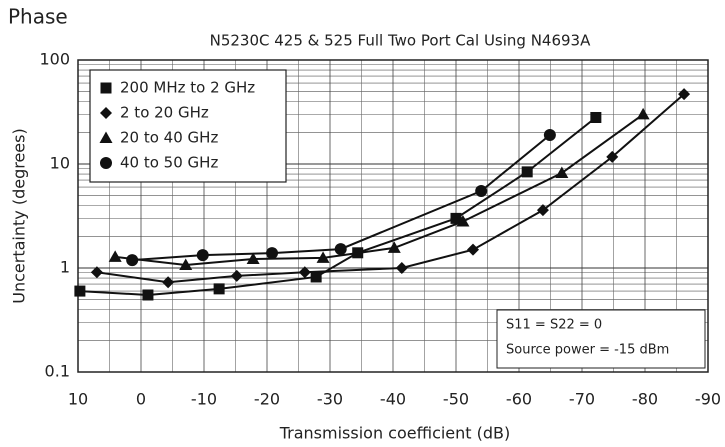 Image resolution: width=725 pixels, height=447 pixels. I want to click on x-tick-label: -50, so click(456, 399).